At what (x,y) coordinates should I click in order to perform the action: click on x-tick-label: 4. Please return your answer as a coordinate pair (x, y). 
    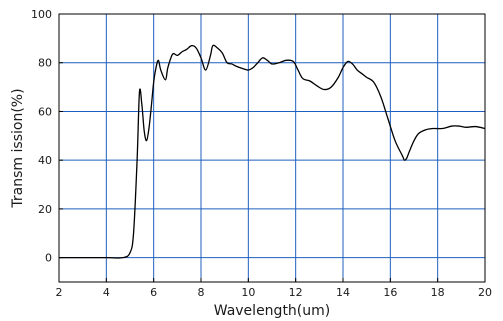
    Looking at the image, I should click on (106, 292).